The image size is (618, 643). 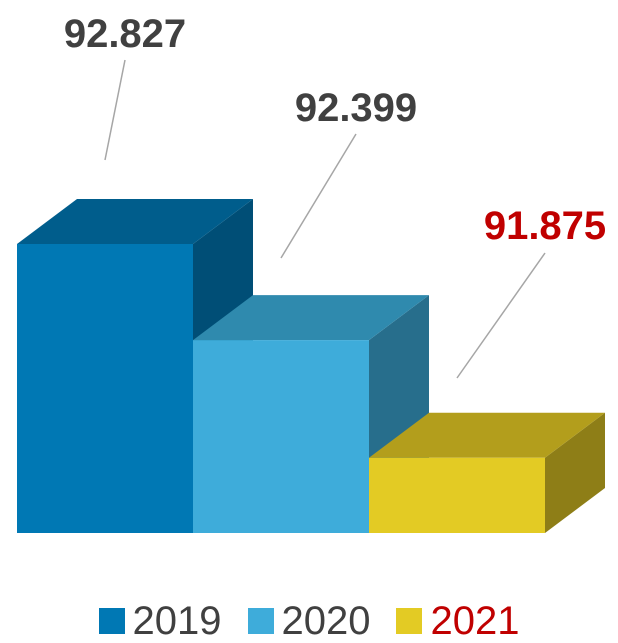 I want to click on leader-line-2019, so click(x=115, y=110).